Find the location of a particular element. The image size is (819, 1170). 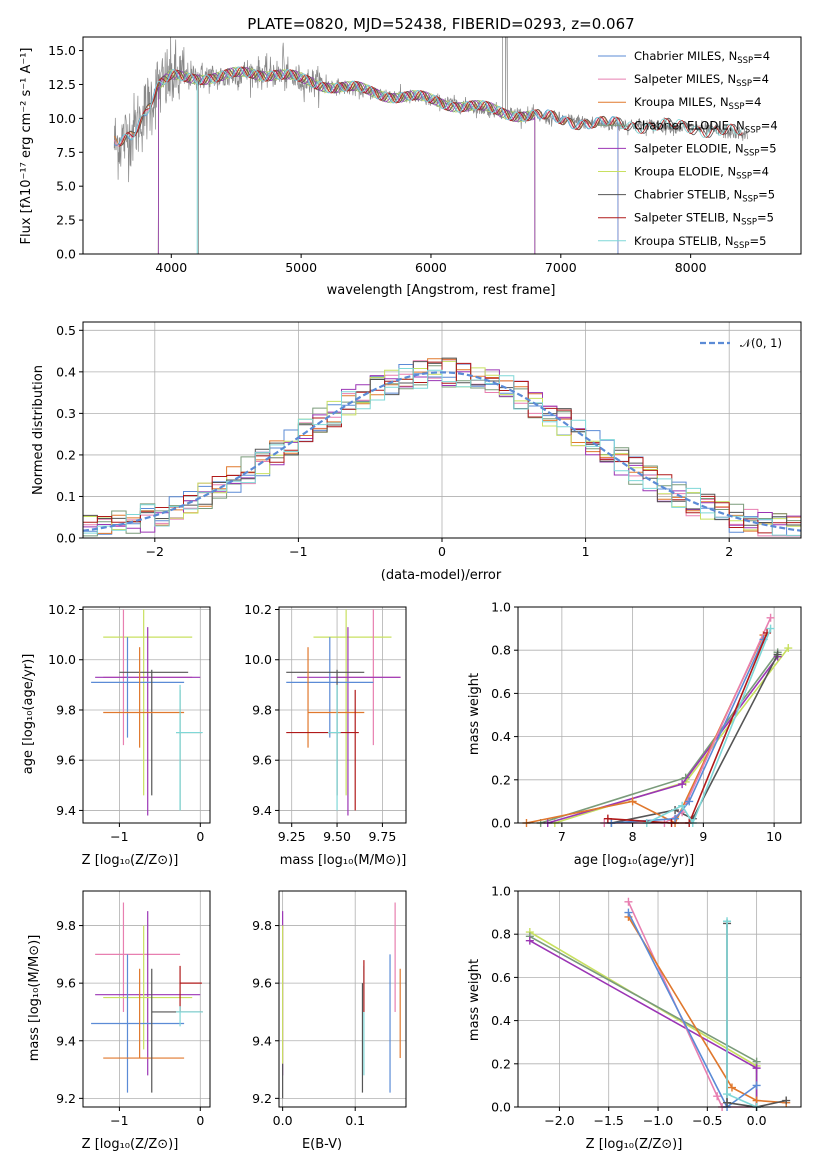

model-salpeter_elodie is located at coordinates (346, 160).